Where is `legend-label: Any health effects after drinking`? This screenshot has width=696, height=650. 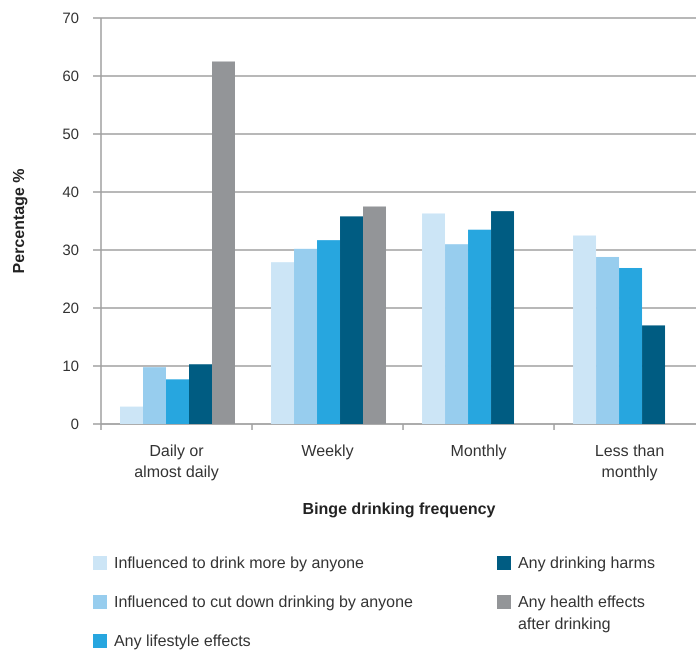 legend-label: Any health effects after drinking is located at coordinates (581, 613).